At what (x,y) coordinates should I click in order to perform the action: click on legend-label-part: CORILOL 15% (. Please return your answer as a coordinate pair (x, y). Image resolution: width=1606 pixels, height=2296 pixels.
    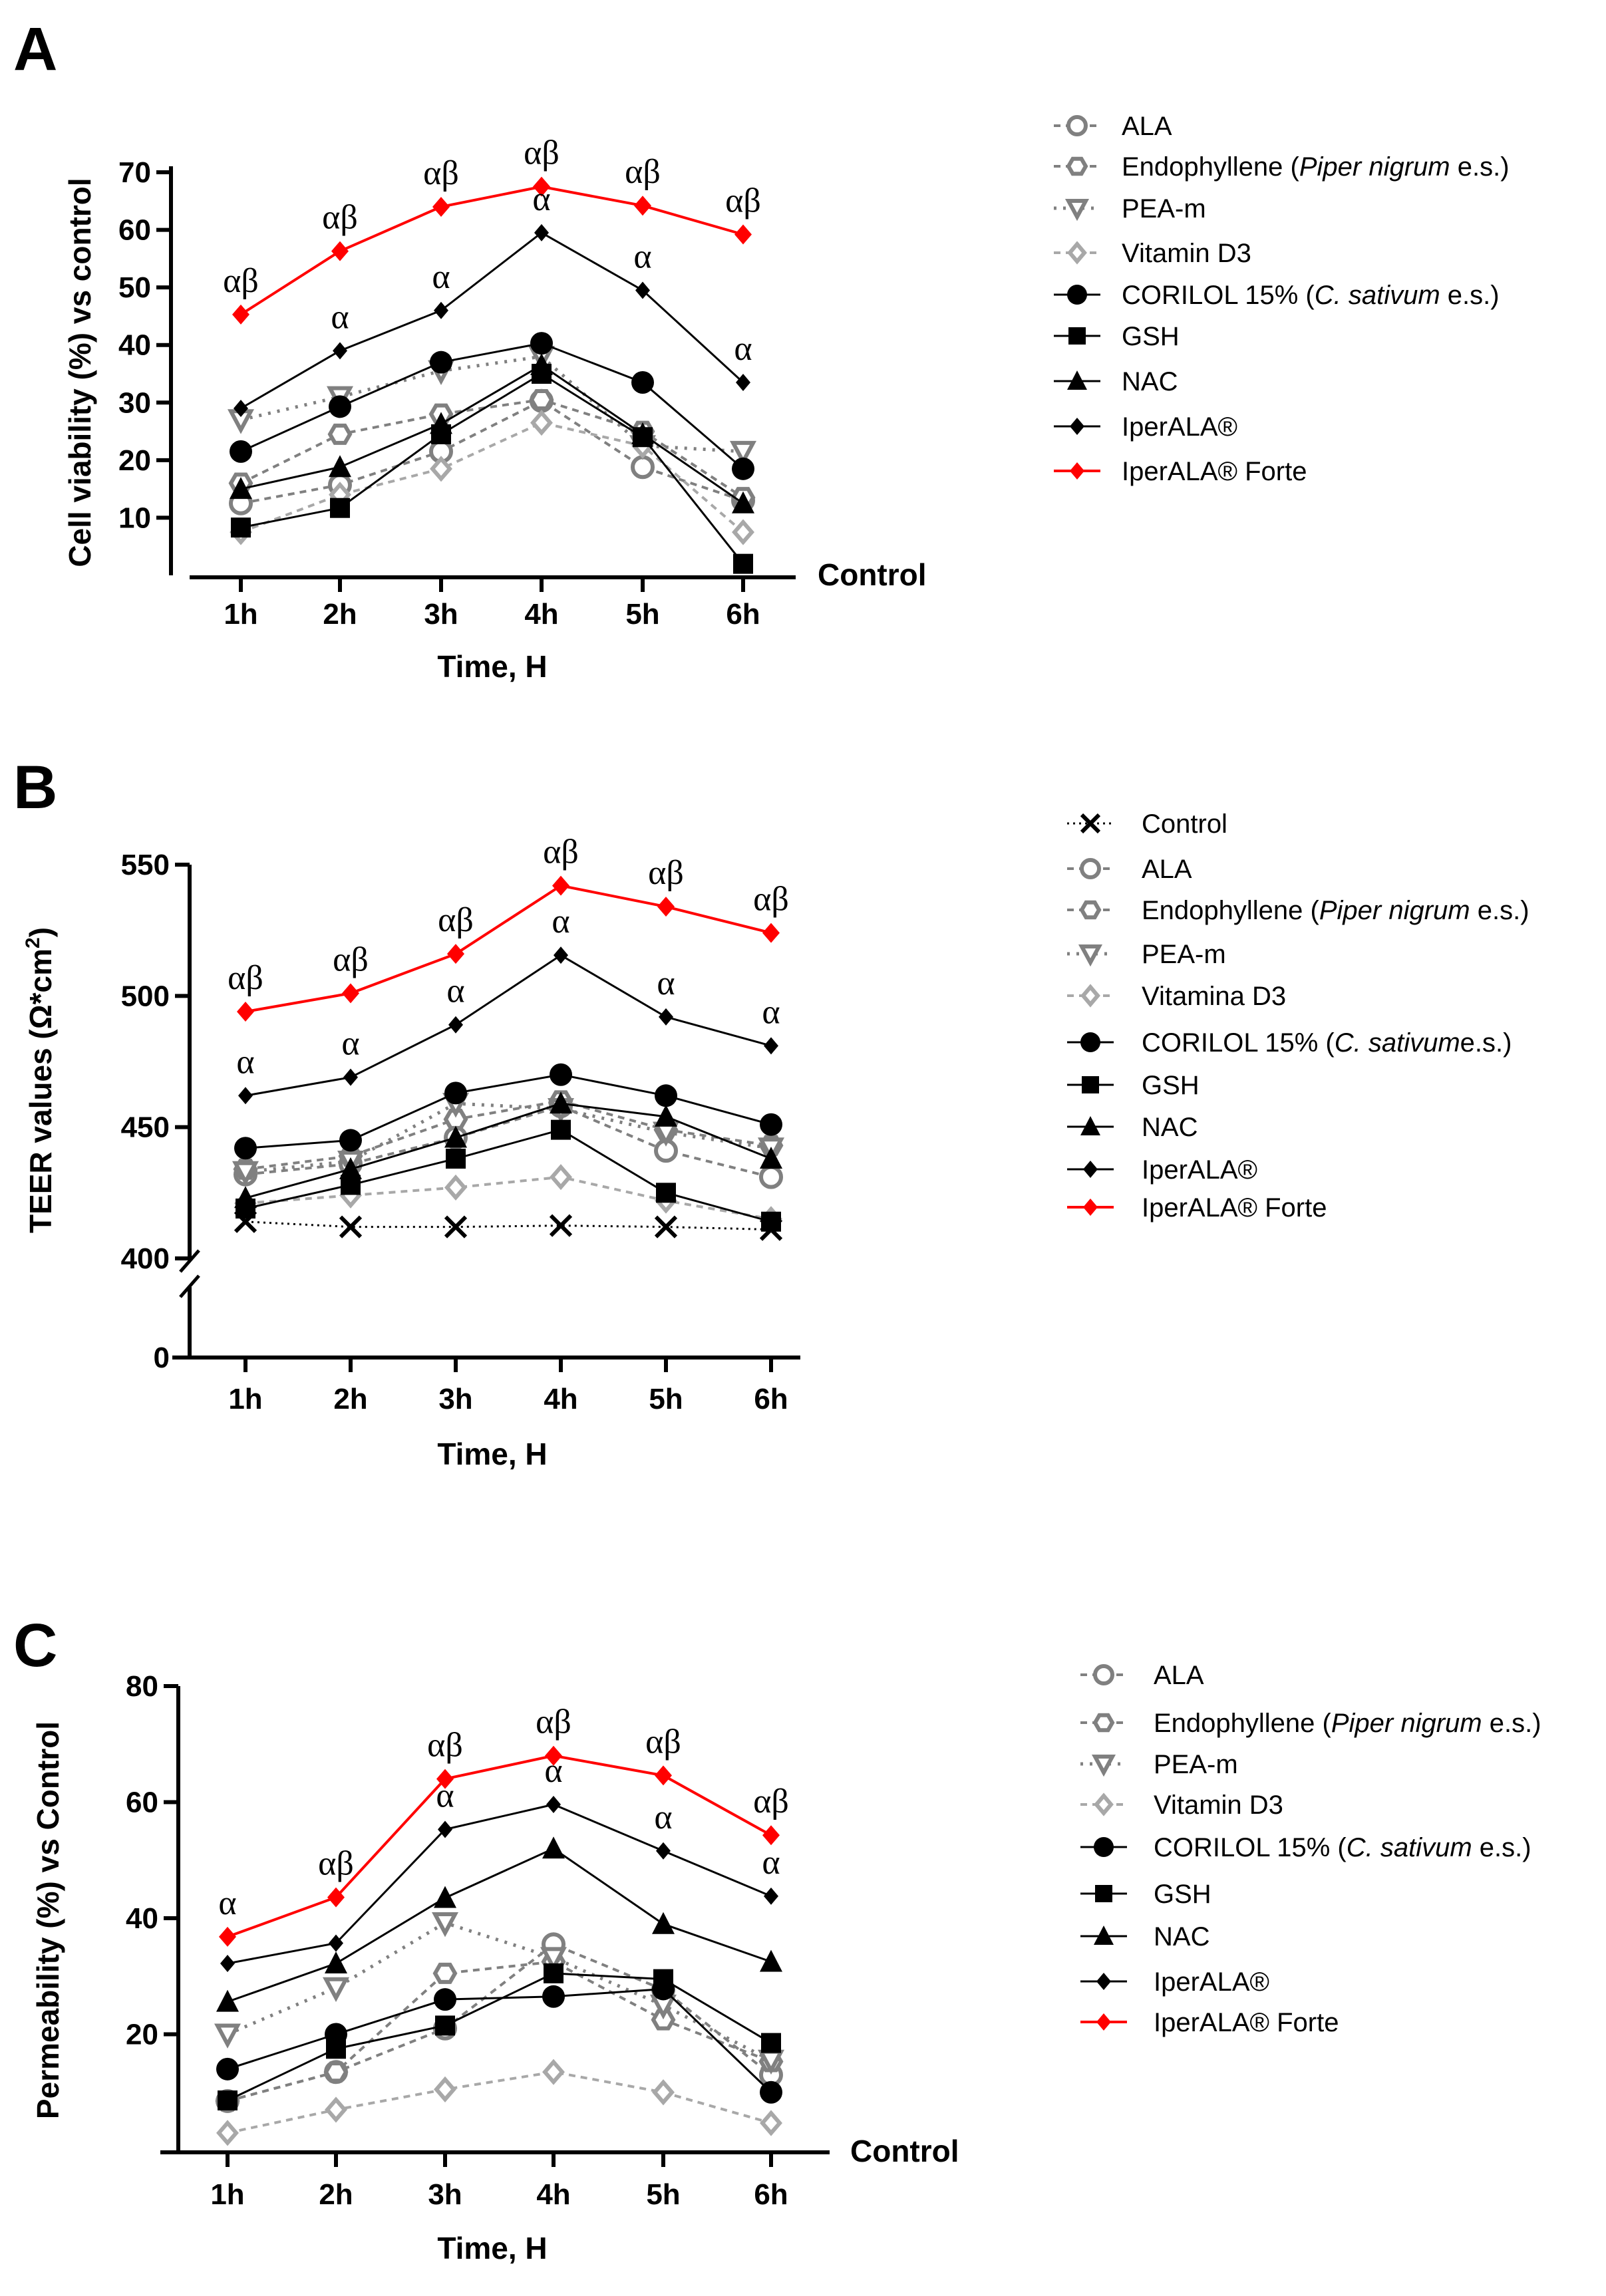
    Looking at the image, I should click on (1238, 1043).